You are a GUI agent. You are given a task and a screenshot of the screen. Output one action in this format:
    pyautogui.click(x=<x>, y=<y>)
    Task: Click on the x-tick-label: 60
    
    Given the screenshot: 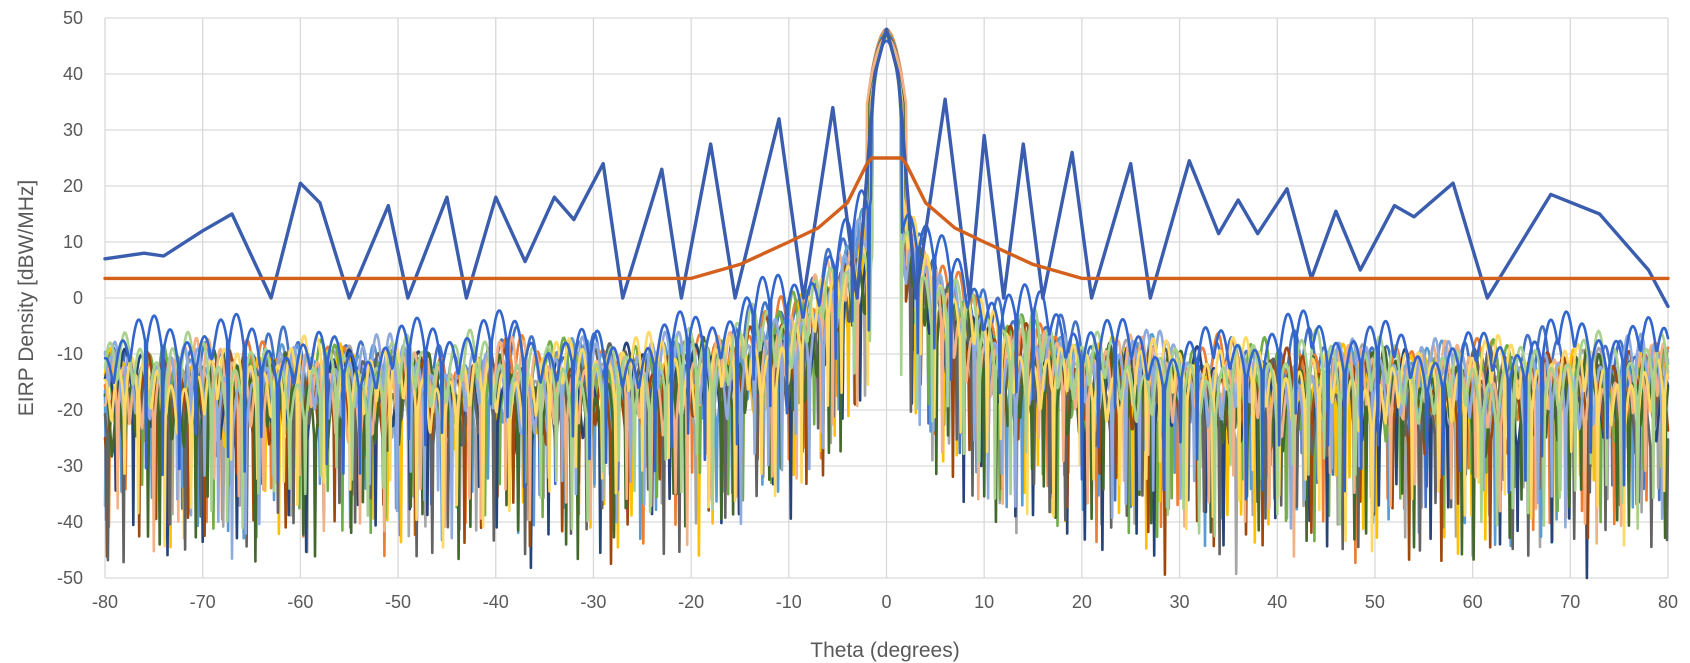 What is the action you would take?
    pyautogui.click(x=1473, y=602)
    